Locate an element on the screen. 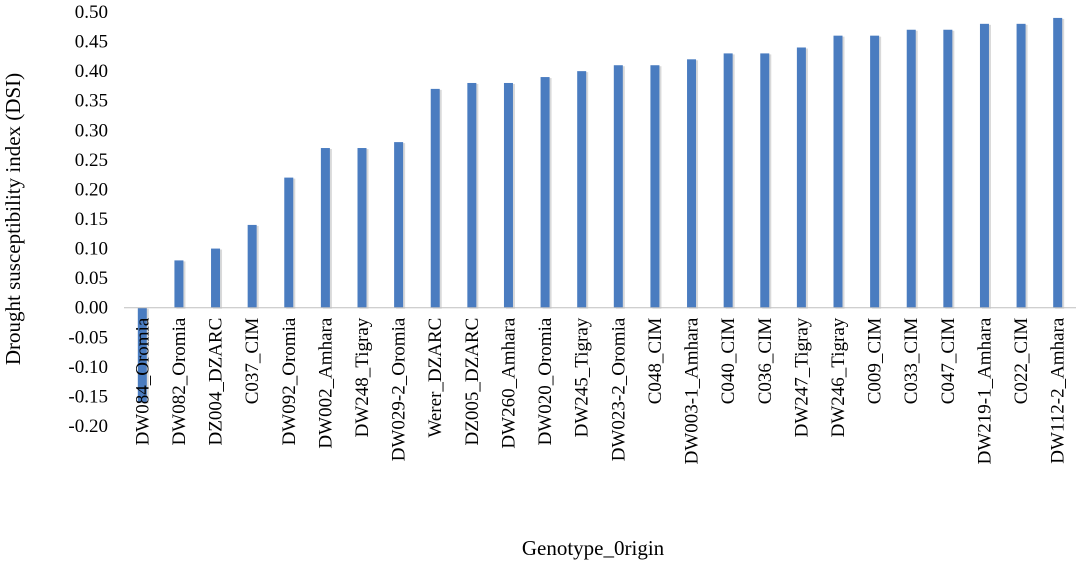 This screenshot has height=564, width=1084. x-category-label: DW247_Tigray is located at coordinates (801, 377).